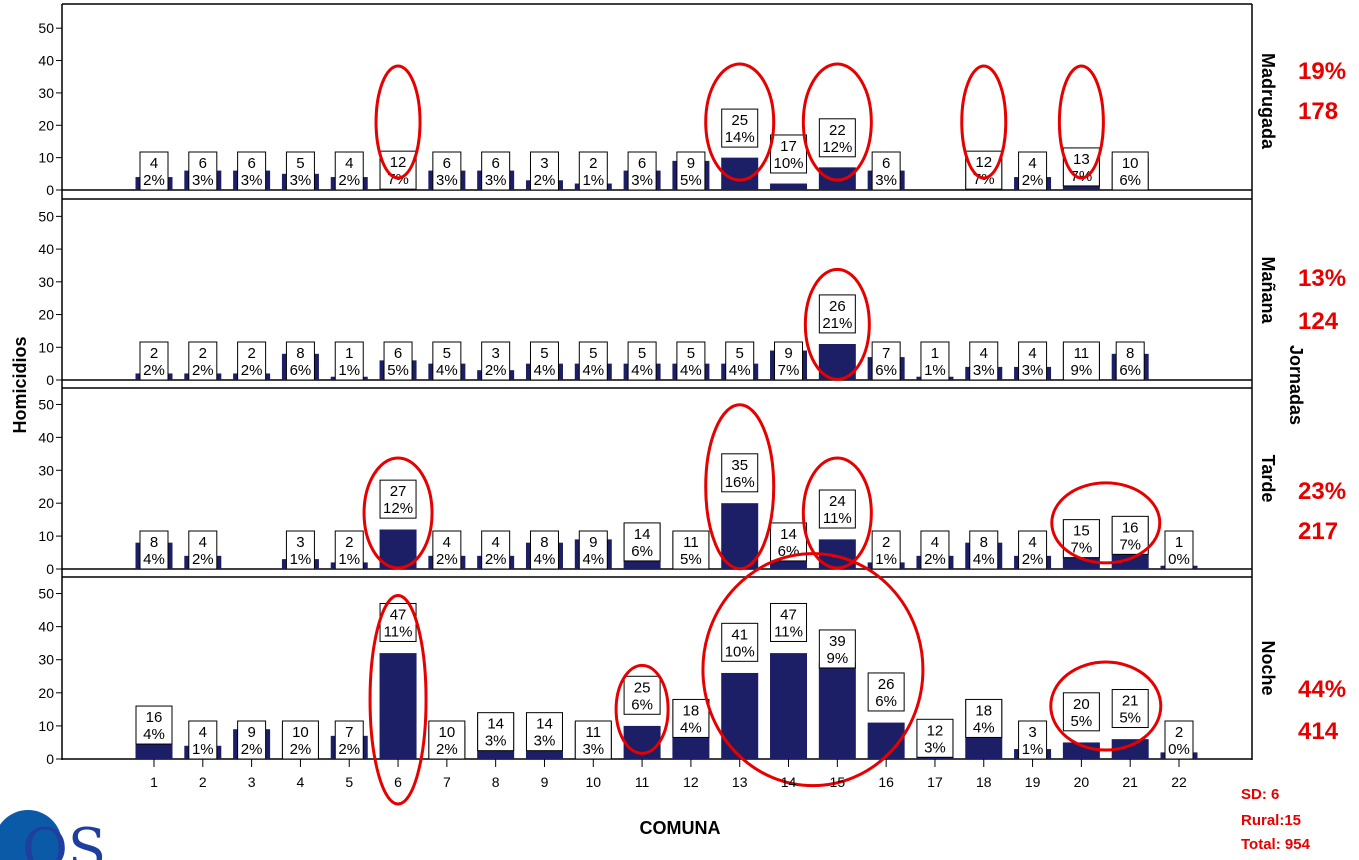 The width and height of the screenshot is (1359, 860). I want to click on data-label-pct: 10%, so click(789, 163).